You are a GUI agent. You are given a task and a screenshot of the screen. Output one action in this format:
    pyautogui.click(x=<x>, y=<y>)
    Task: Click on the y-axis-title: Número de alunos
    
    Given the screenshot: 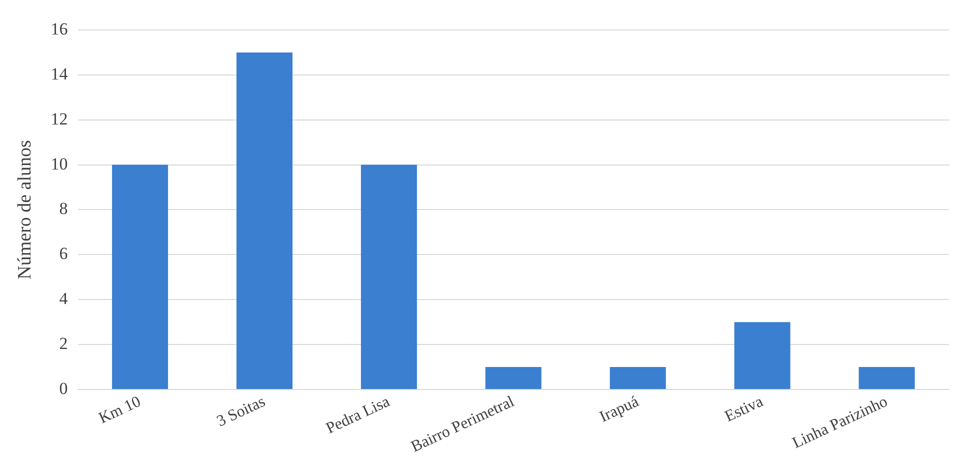 What is the action you would take?
    pyautogui.click(x=25, y=210)
    